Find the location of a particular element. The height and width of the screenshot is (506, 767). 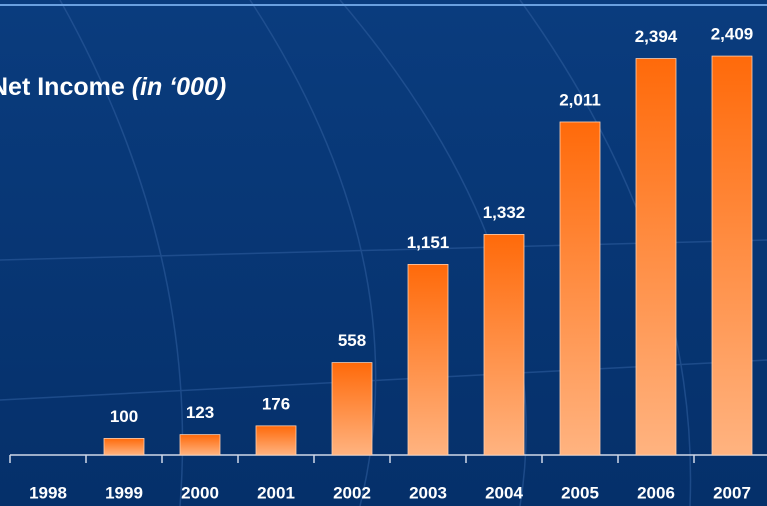

chart-title: Net Income (in ‘000) is located at coordinates (113, 87).